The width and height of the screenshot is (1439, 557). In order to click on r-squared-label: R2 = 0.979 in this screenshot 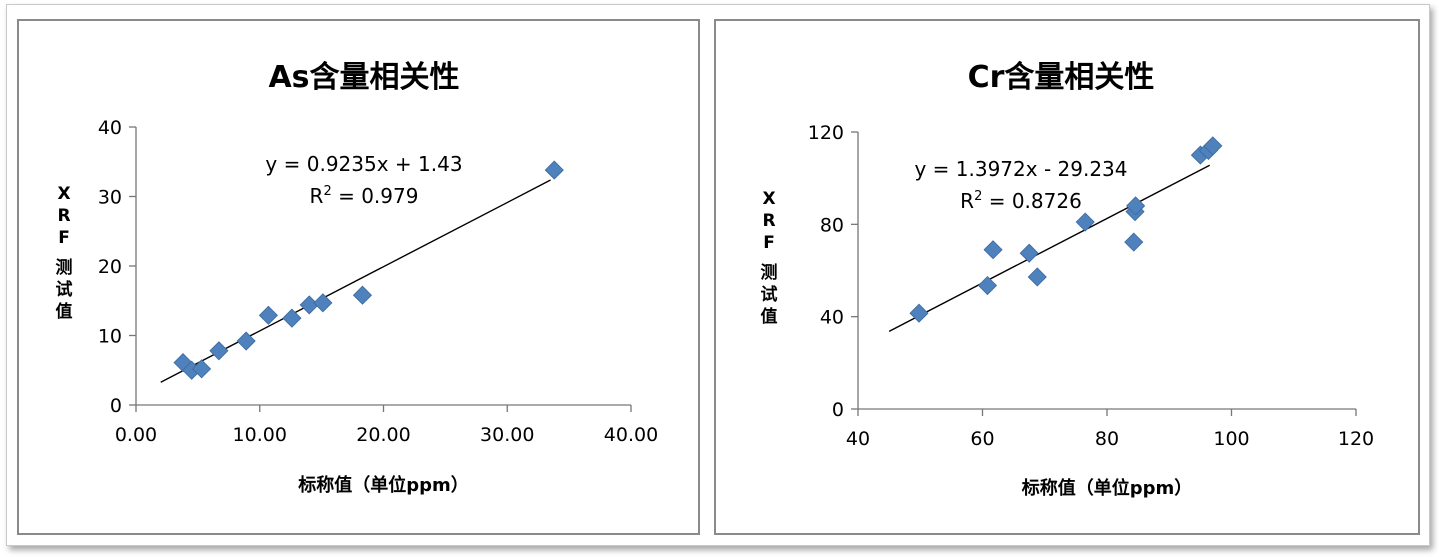, I will do `click(364, 196)`.